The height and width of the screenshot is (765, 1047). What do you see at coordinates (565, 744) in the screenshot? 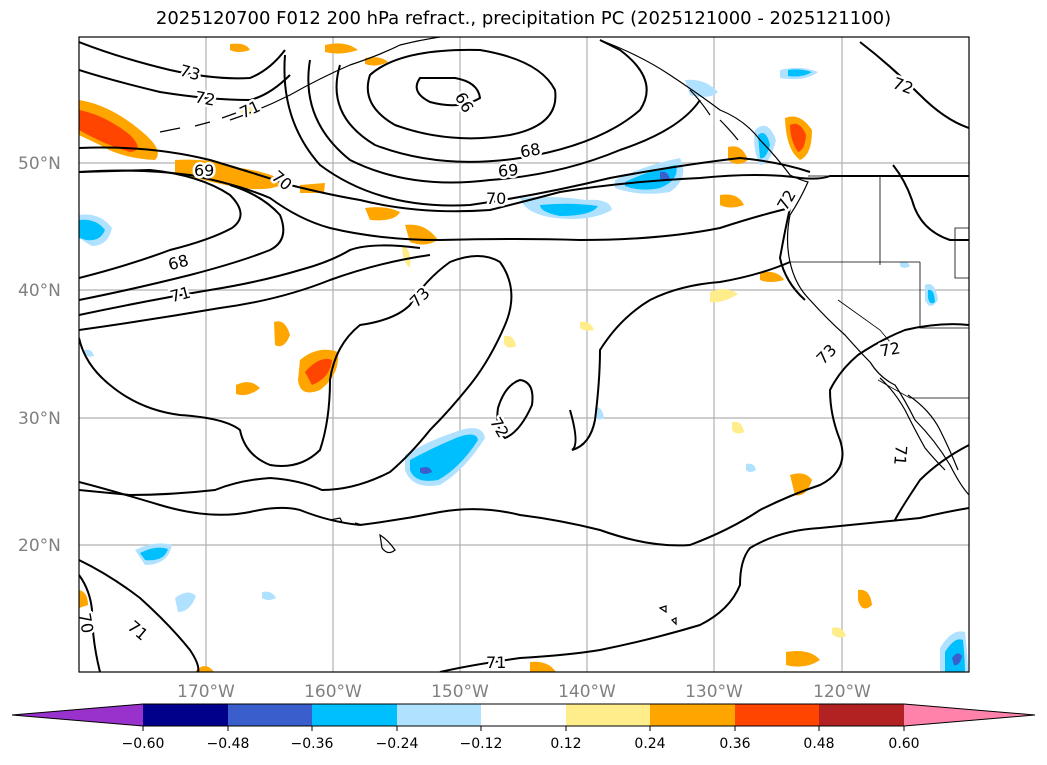
I see `colorbar-tick-label: 0.12` at bounding box center [565, 744].